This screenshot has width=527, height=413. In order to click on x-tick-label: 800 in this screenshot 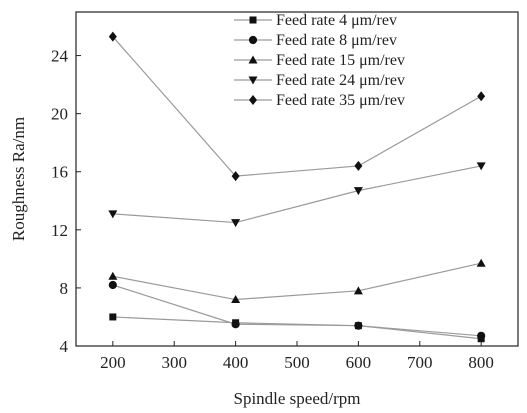, I will do `click(481, 362)`.